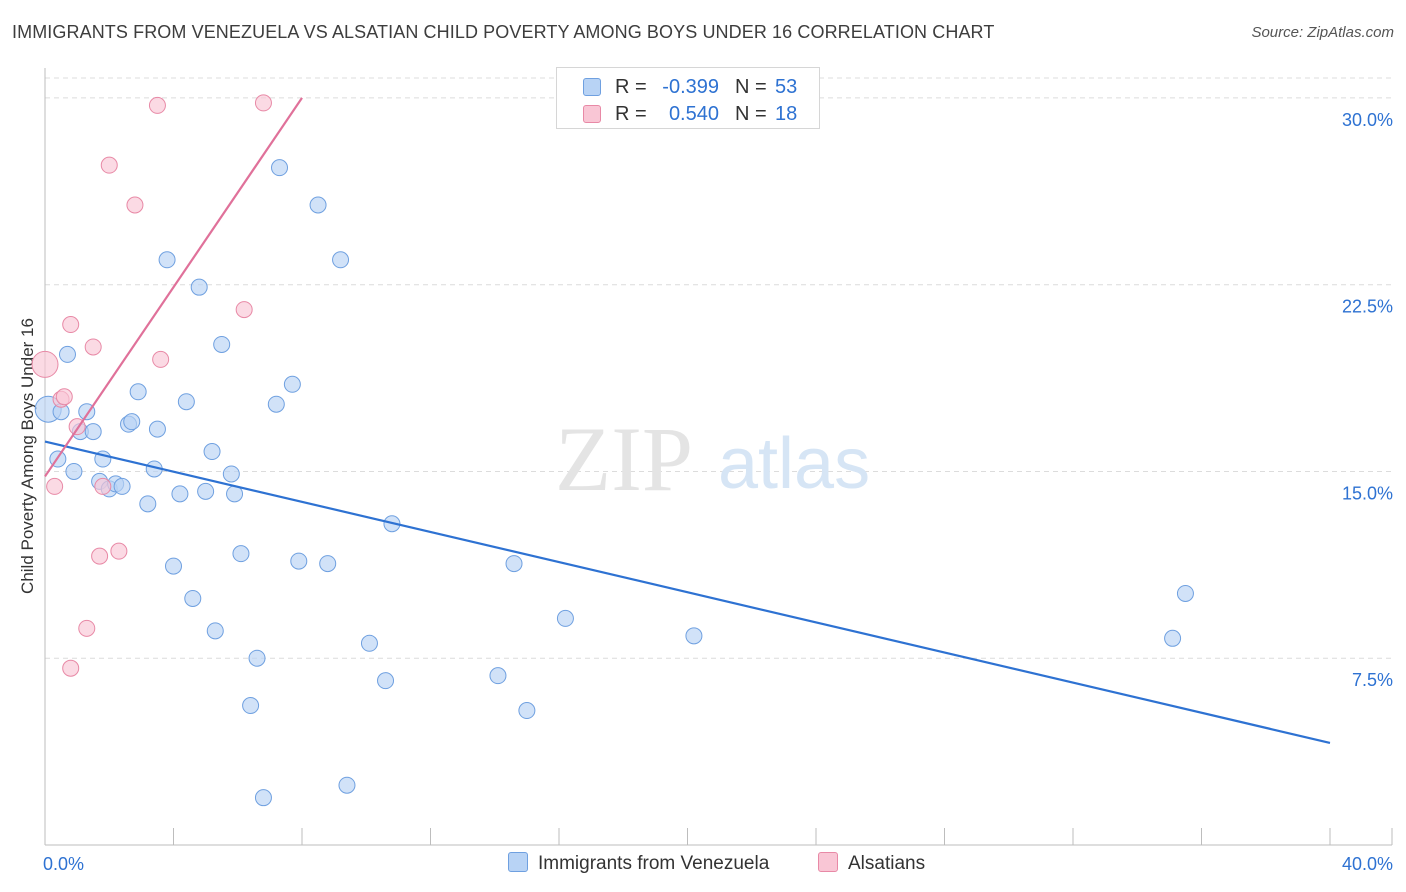 The image size is (1406, 892). I want to click on watermark-zip: ZIP, so click(624, 459).